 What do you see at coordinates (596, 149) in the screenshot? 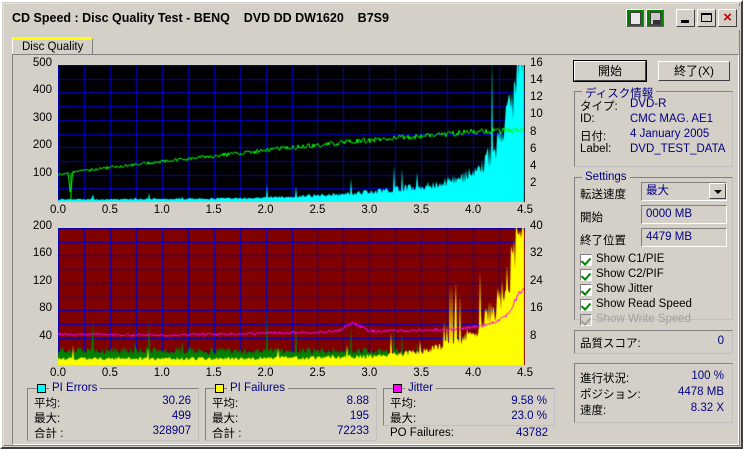
I see `disc-label-label: Label:` at bounding box center [596, 149].